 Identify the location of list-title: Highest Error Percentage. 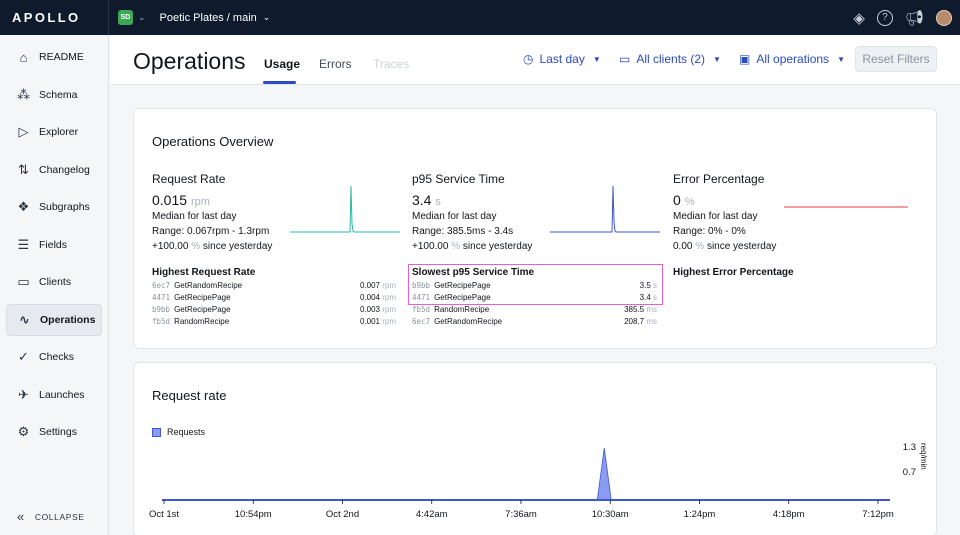
(733, 272).